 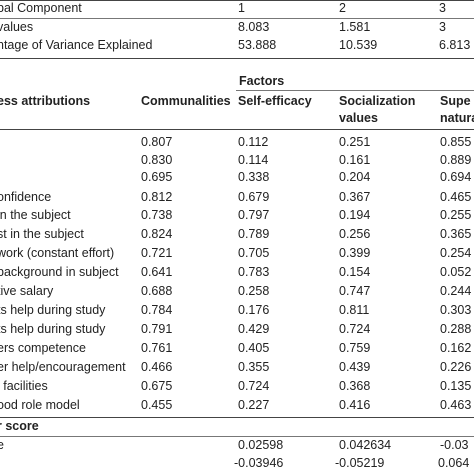 What do you see at coordinates (456, 215) in the screenshot?
I see `supernatural-value: 0.255` at bounding box center [456, 215].